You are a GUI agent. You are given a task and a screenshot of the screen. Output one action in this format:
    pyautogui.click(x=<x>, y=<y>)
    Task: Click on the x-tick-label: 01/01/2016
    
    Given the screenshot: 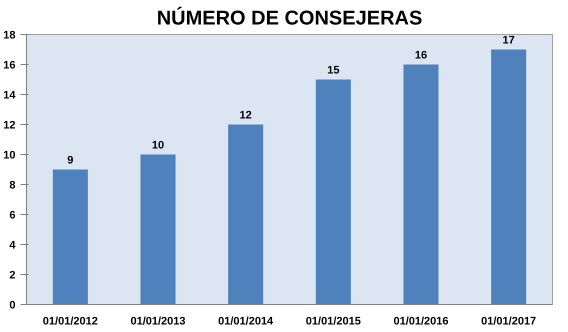 What is the action you would take?
    pyautogui.click(x=421, y=322)
    